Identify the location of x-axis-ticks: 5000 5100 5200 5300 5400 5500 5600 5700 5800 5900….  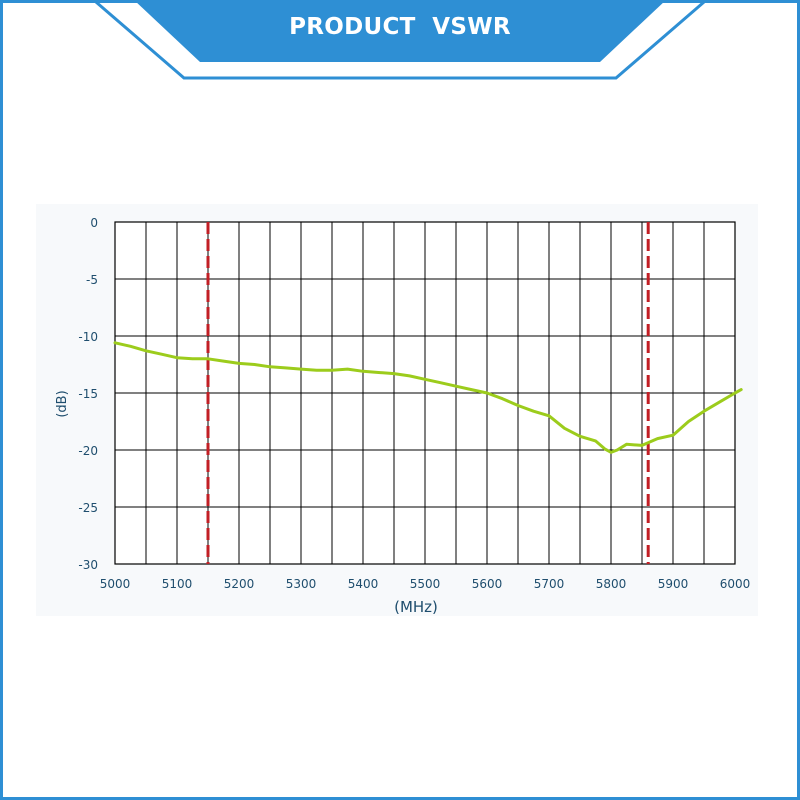
(425, 584).